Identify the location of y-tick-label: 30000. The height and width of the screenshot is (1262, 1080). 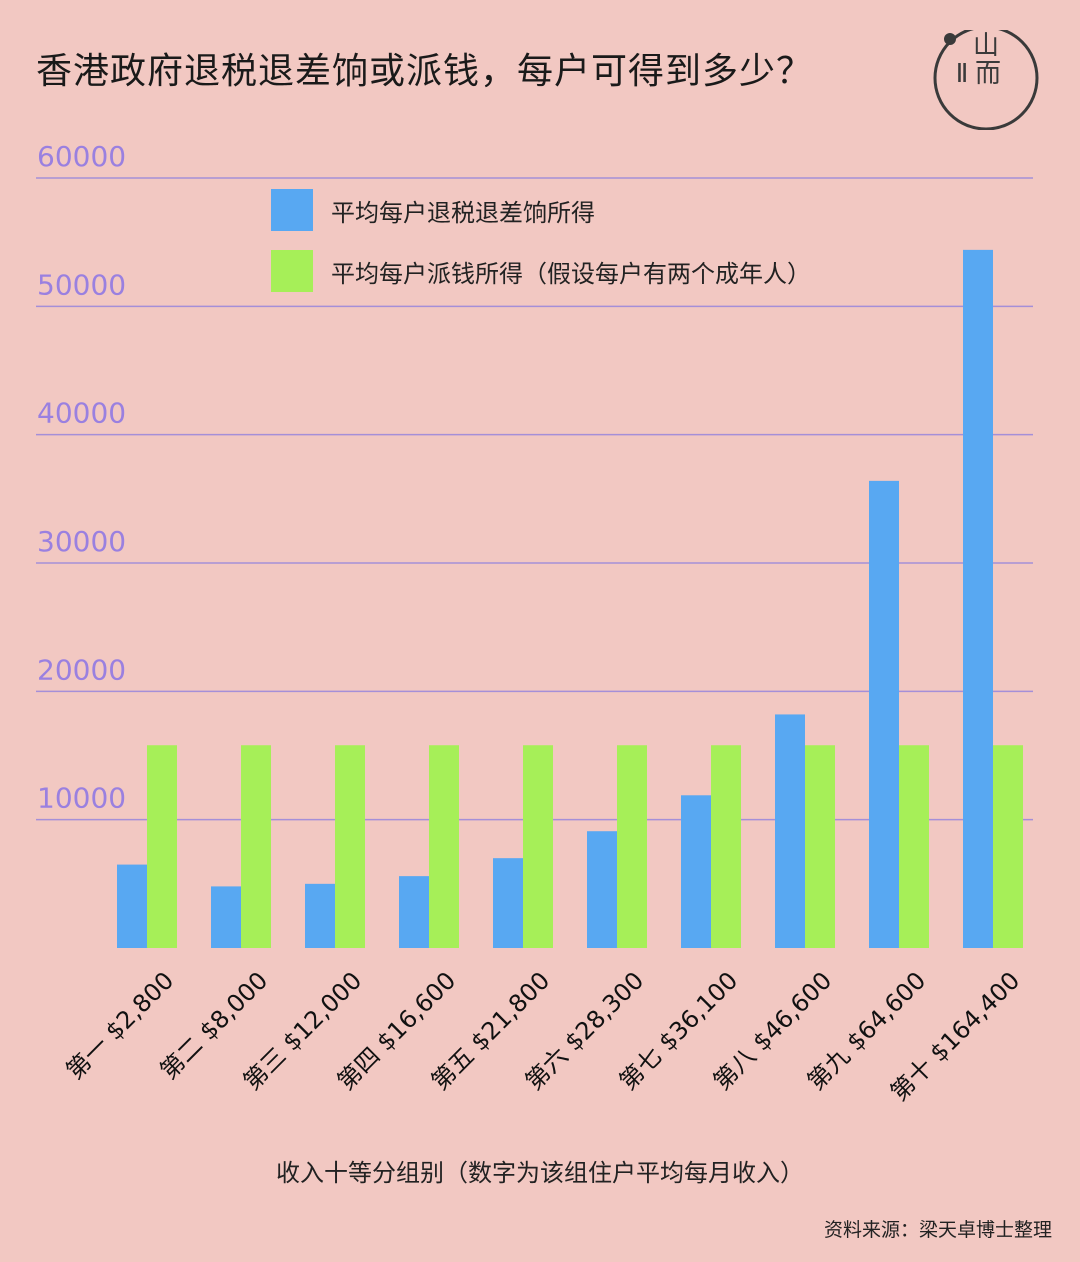
(81, 541).